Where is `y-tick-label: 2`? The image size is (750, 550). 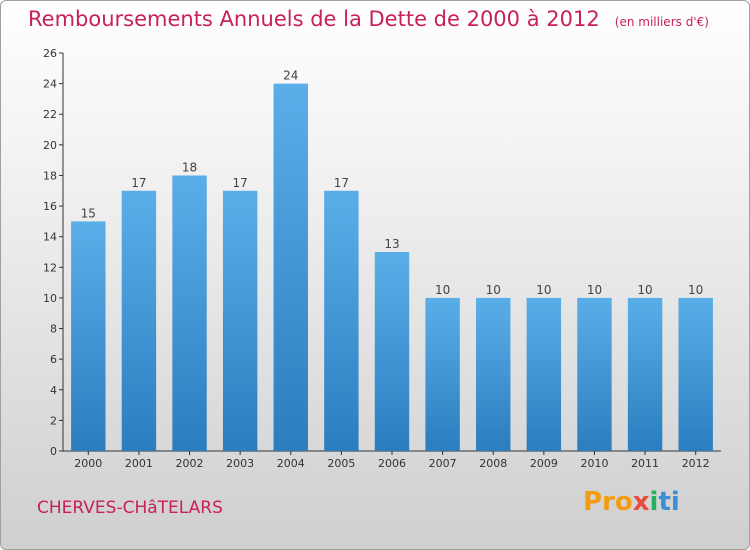 y-tick-label: 2 is located at coordinates (53, 420).